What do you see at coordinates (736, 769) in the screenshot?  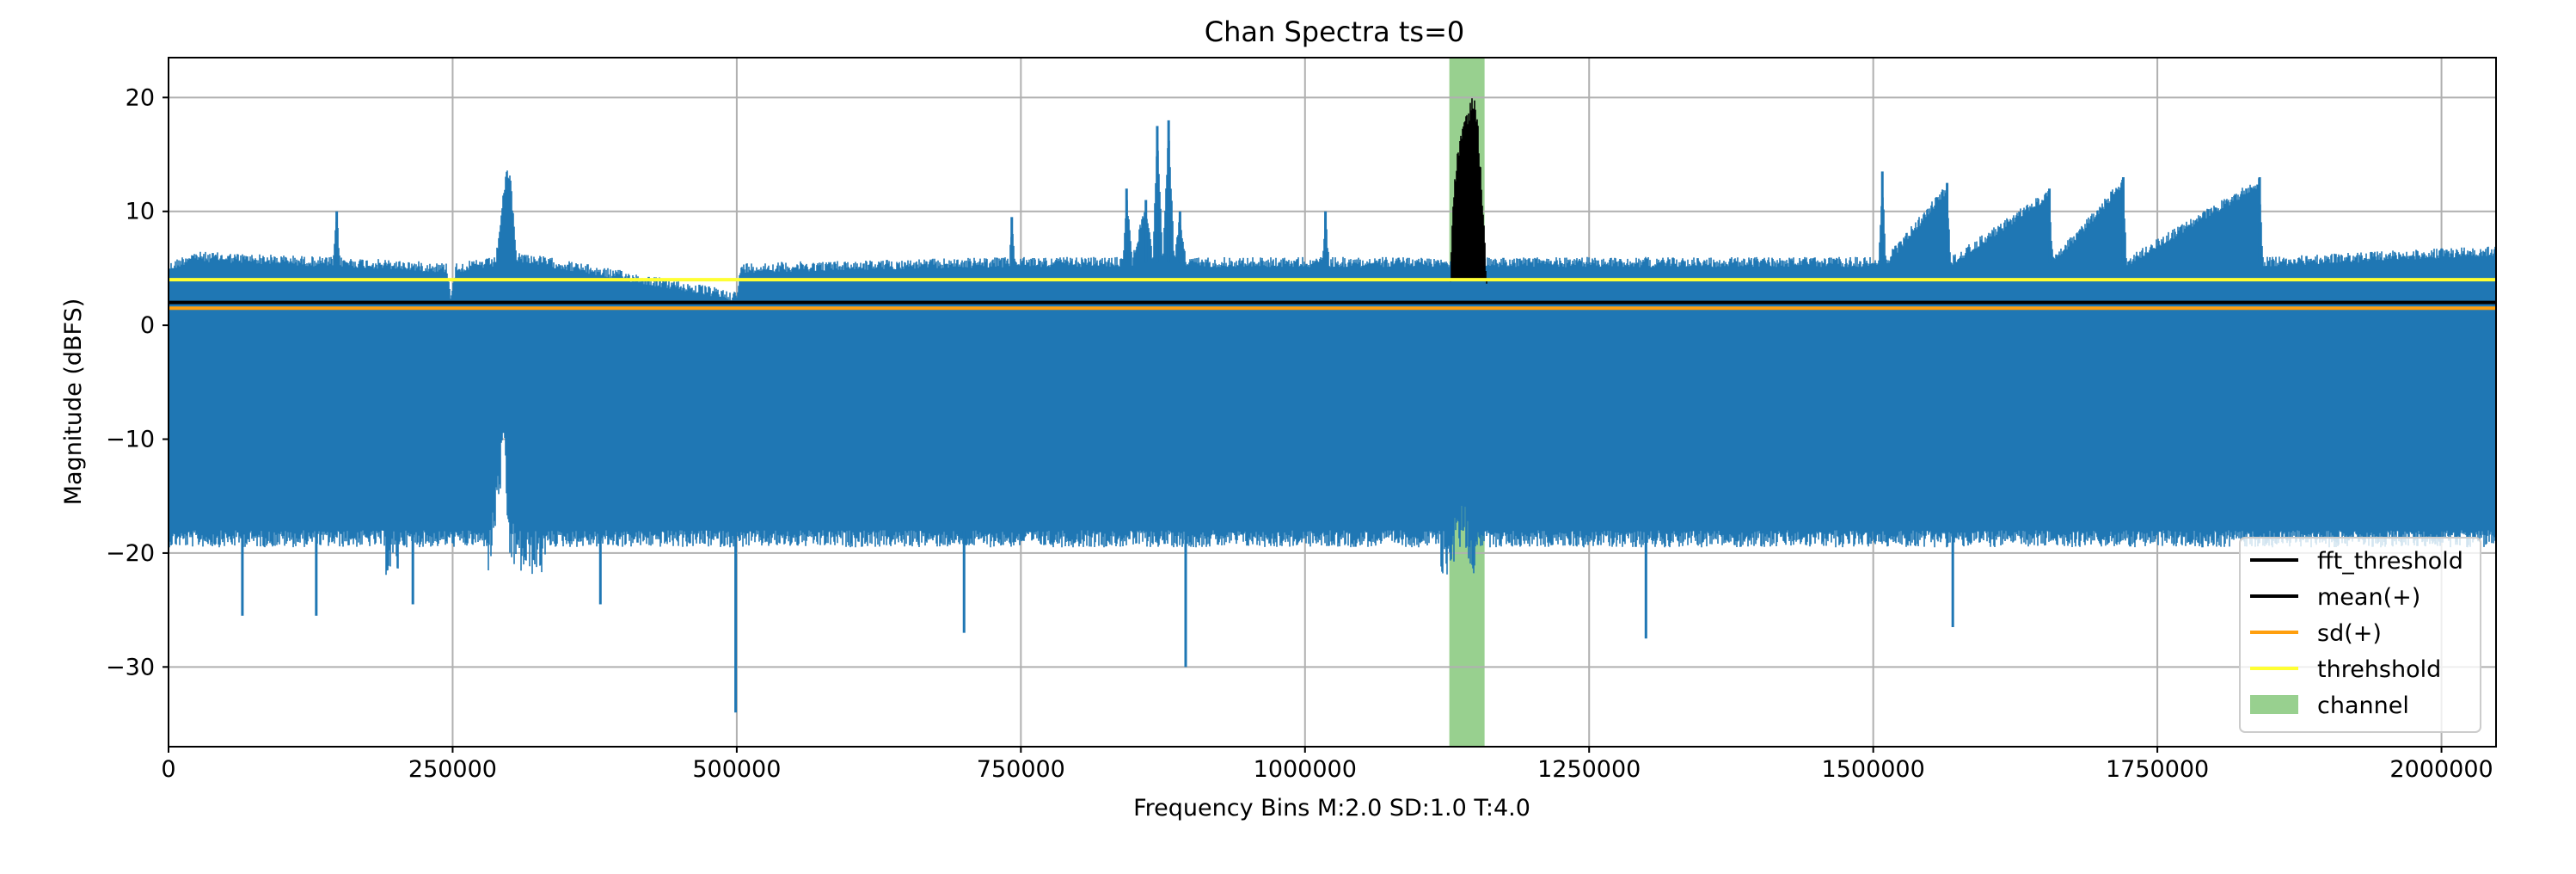 I see `x-tick-label: 500000` at bounding box center [736, 769].